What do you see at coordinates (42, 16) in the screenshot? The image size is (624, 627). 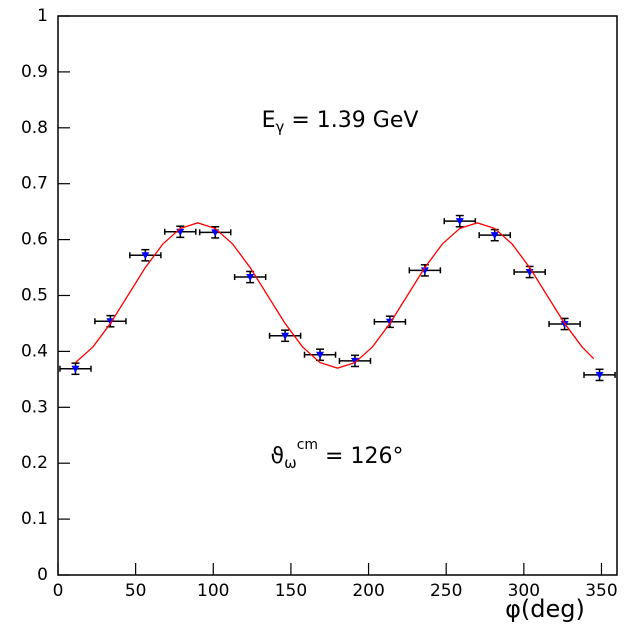 I see `y-tick-label: 1` at bounding box center [42, 16].